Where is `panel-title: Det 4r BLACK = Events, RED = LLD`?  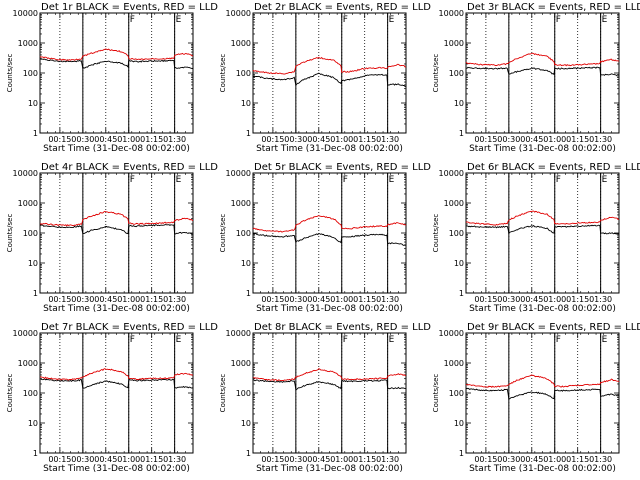
panel-title: Det 4r BLACK = Events, RED = LLD is located at coordinates (129, 167).